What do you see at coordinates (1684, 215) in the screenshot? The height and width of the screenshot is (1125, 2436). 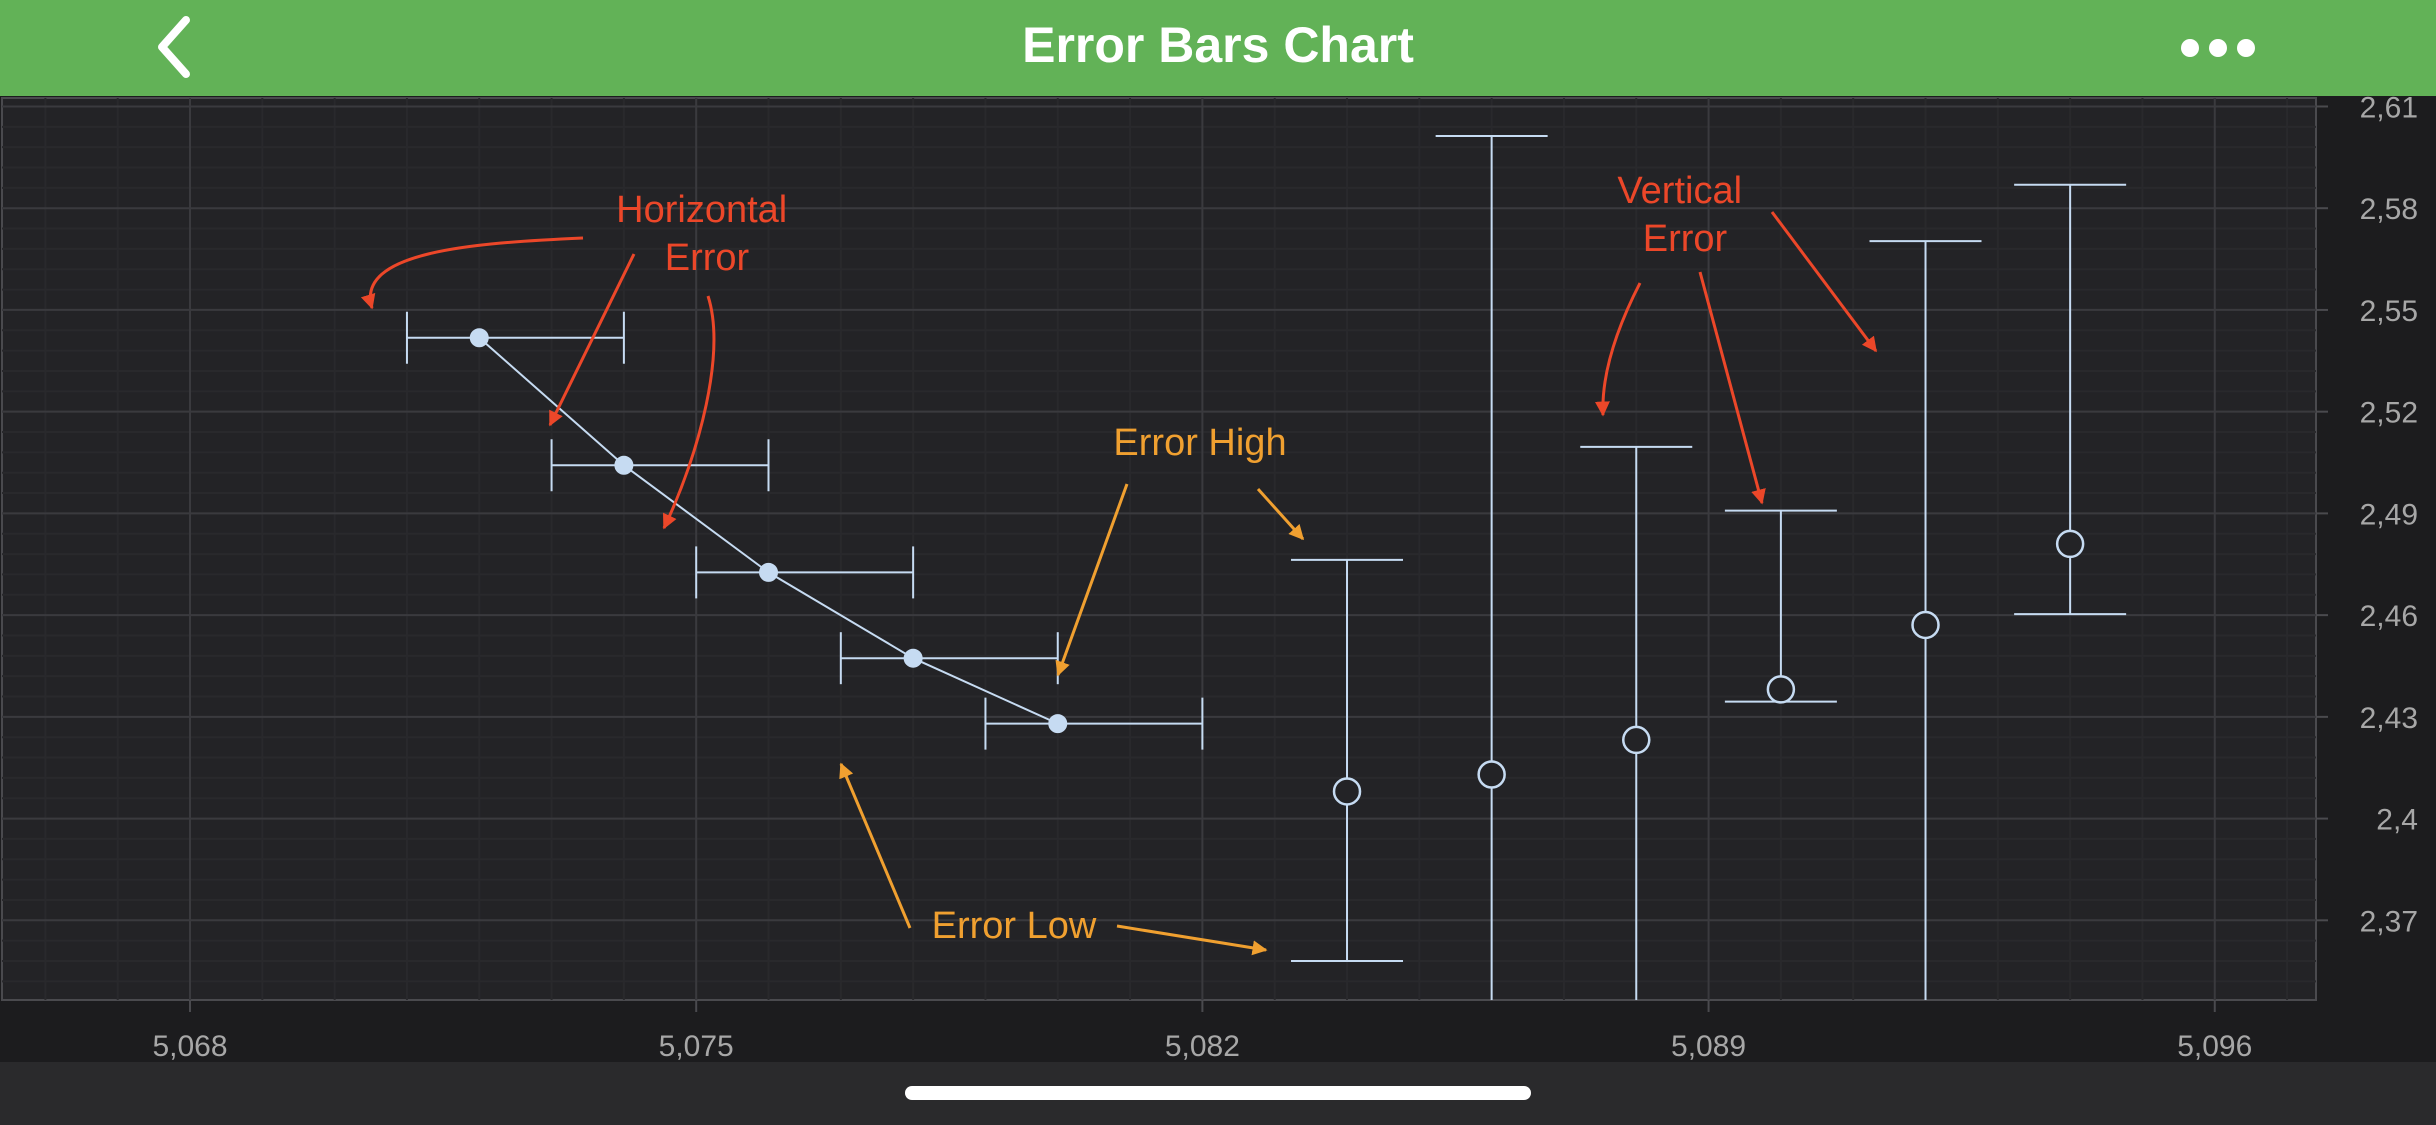 I see `annotation-vertical-error: Vertical Error` at bounding box center [1684, 215].